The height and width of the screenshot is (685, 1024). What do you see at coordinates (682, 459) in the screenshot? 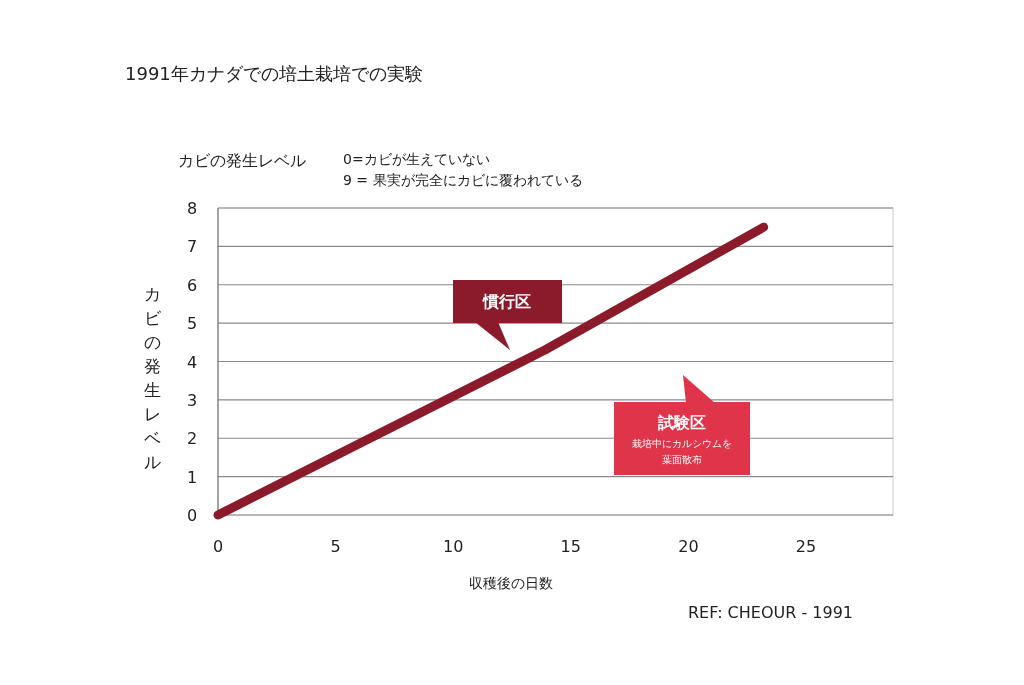
I see `annotation: 葉面散布` at bounding box center [682, 459].